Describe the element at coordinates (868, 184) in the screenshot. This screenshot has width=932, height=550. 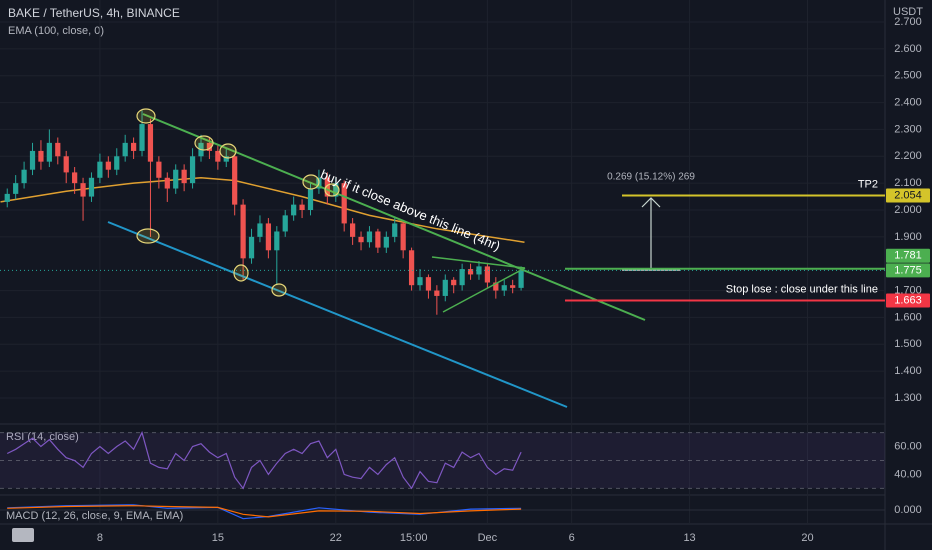
I see `level-label: TP2` at that location.